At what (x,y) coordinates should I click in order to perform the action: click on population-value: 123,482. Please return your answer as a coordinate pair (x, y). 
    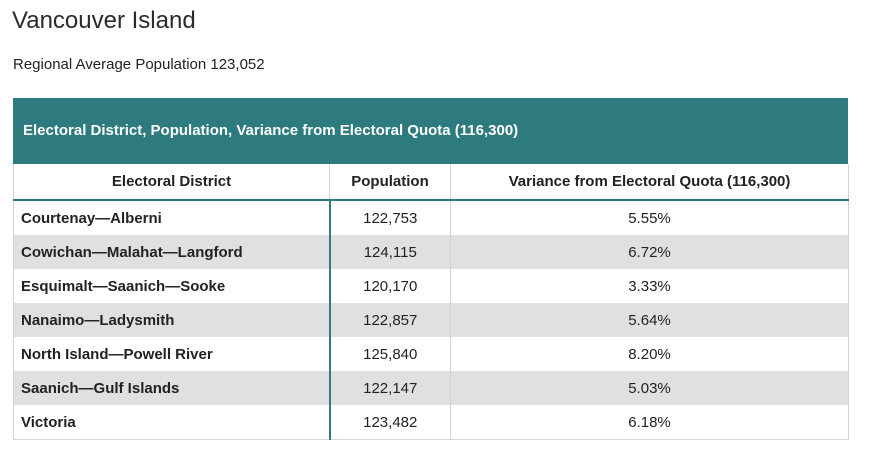
    Looking at the image, I should click on (390, 422).